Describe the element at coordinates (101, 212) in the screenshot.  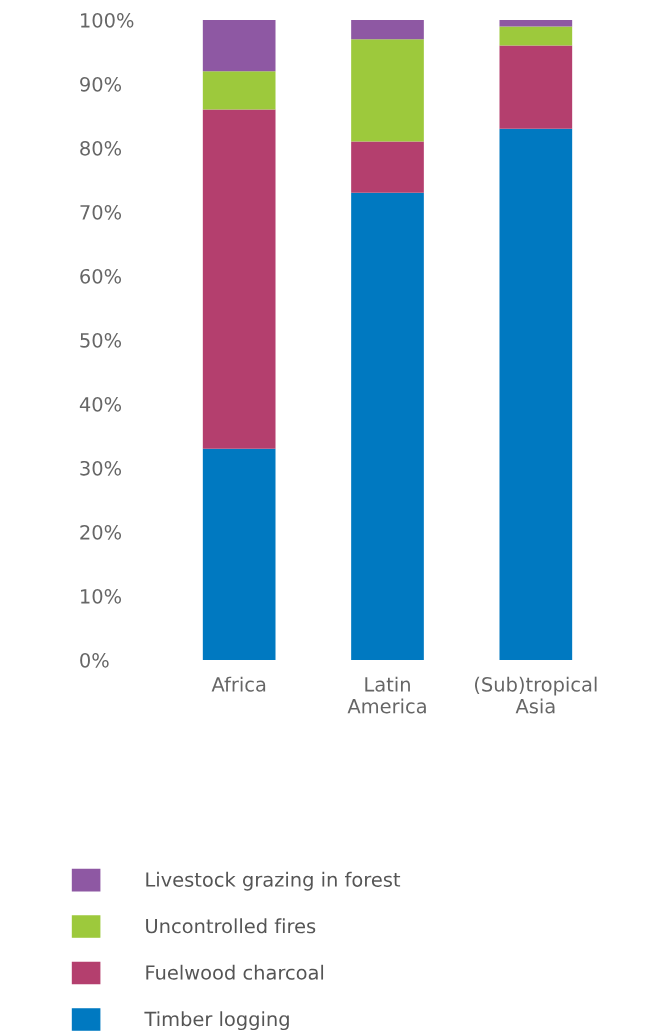
I see `y-tick-label: 70%` at that location.